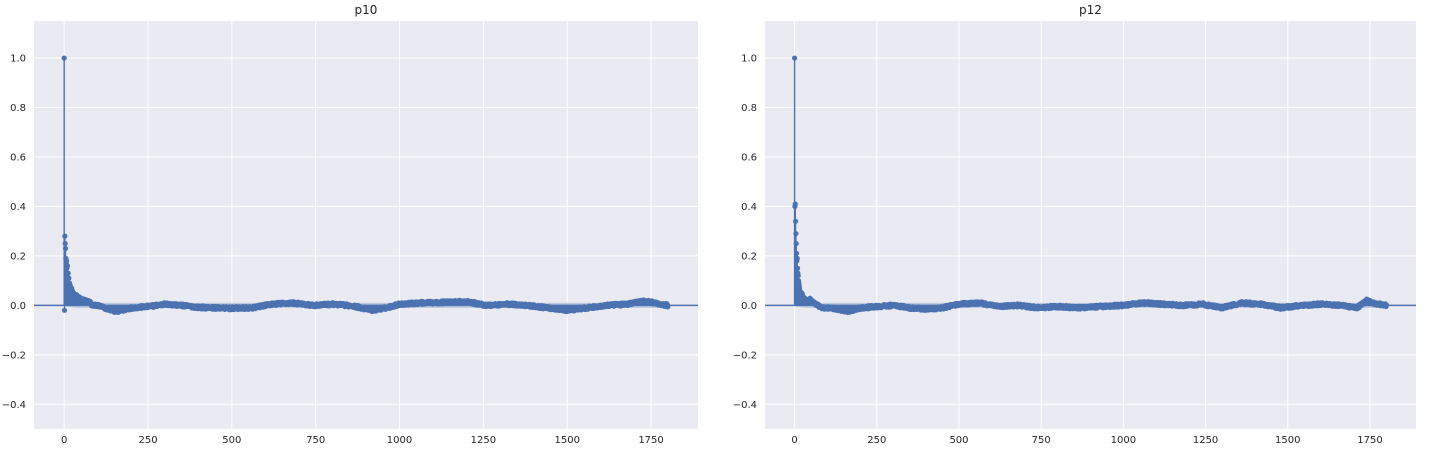  Describe the element at coordinates (399, 440) in the screenshot. I see `x-tick-label: 1000` at that location.